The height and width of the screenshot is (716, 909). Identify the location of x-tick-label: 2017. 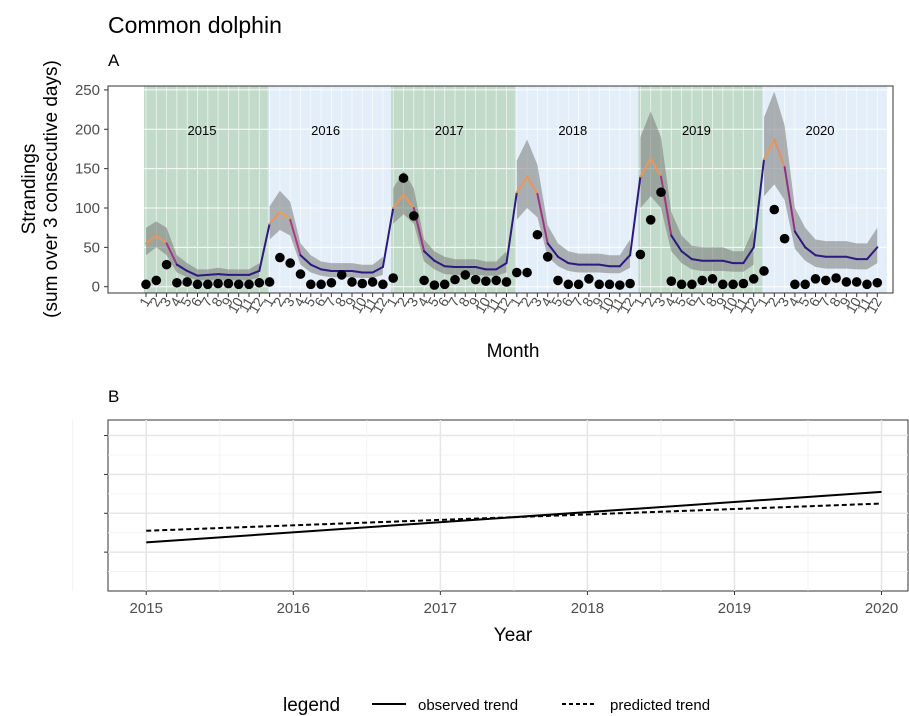
(440, 608).